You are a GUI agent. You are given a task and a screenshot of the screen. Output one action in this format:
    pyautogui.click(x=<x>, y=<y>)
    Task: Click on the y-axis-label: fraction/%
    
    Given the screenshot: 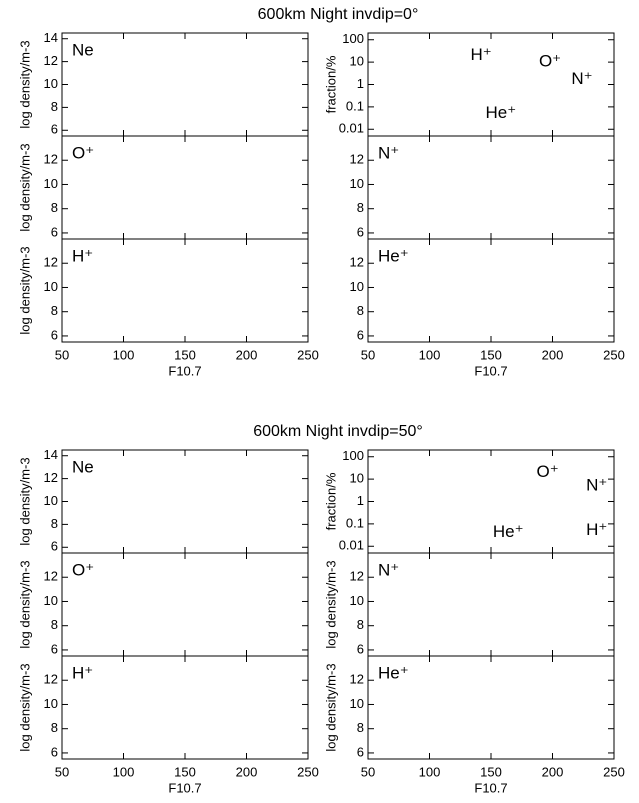 What is the action you would take?
    pyautogui.click(x=330, y=84)
    